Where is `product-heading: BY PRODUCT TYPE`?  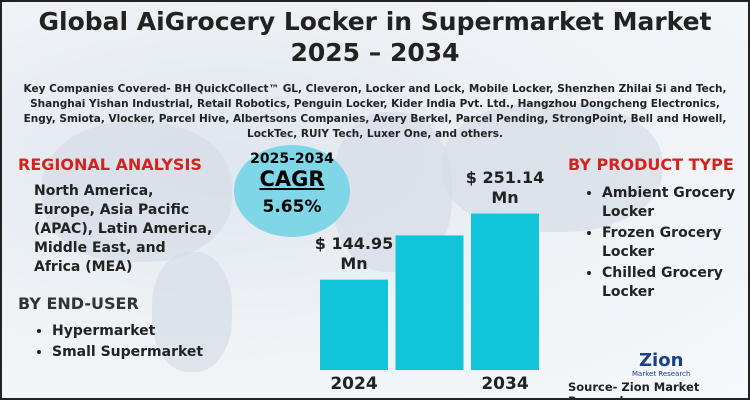
product-heading: BY PRODUCT TYPE is located at coordinates (651, 164).